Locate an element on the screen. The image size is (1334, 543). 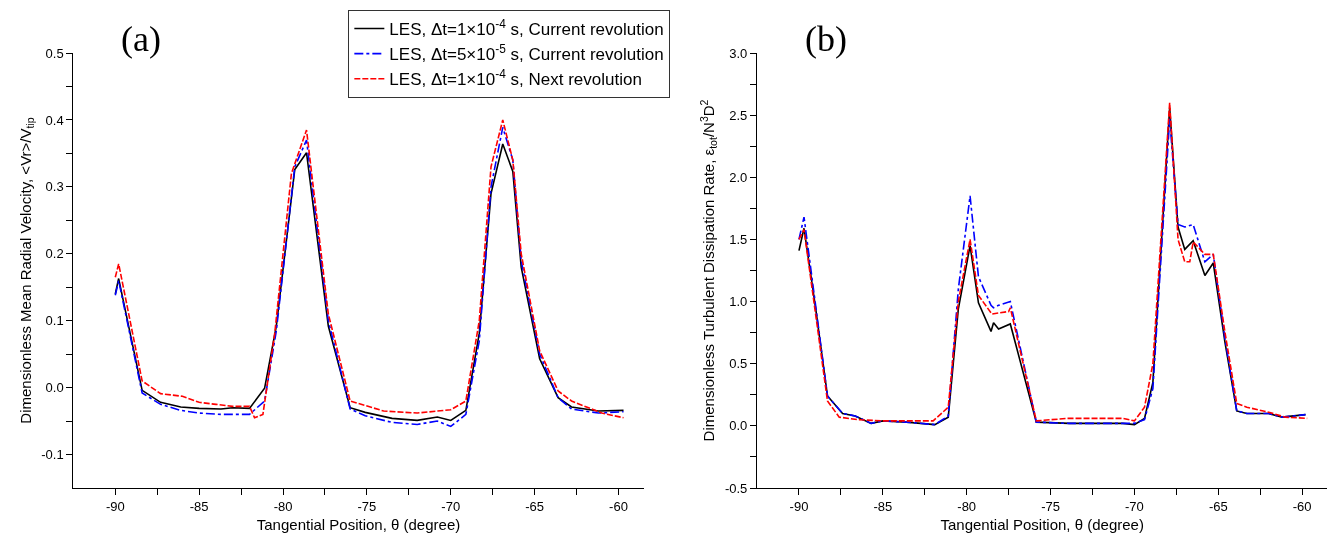
y-tick-label: 1.0 is located at coordinates (738, 302).